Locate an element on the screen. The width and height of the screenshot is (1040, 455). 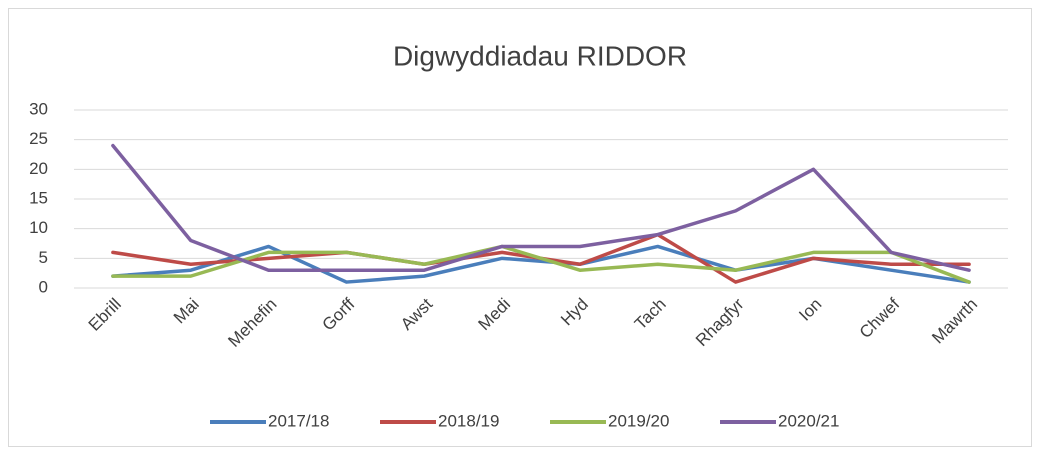
y-tick-label: 20 is located at coordinates (38, 168).